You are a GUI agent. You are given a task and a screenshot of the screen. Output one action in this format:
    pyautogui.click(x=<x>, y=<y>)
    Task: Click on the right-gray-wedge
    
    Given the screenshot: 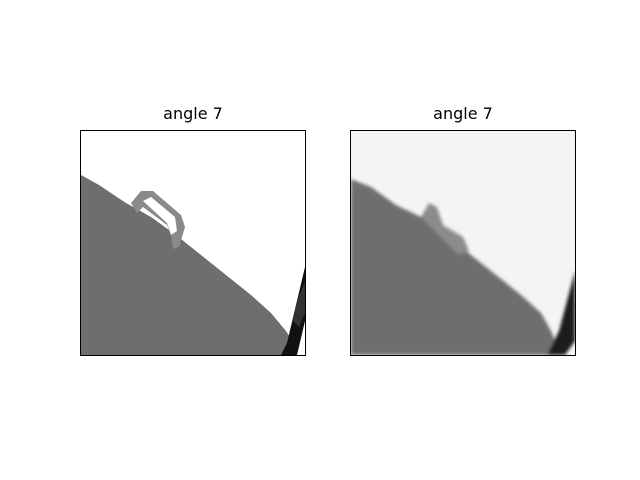 What is the action you would take?
    pyautogui.click(x=455, y=267)
    